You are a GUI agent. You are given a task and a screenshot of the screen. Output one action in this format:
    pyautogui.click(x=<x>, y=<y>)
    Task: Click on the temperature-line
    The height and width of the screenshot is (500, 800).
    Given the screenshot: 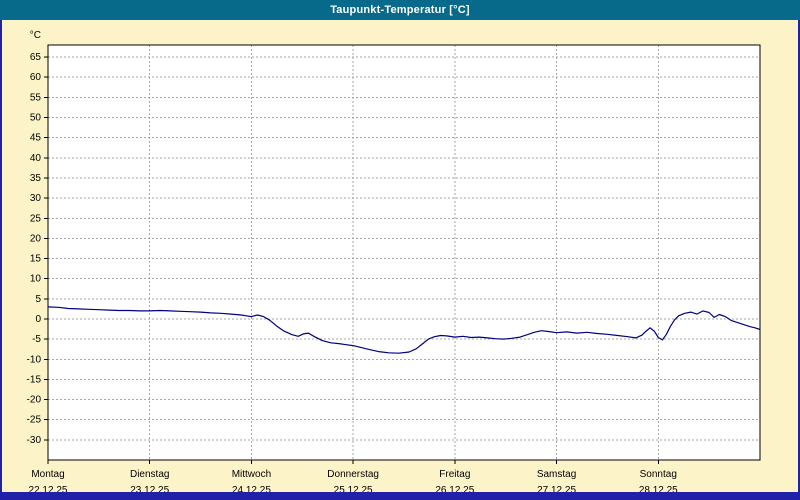 What is the action you would take?
    pyautogui.click(x=404, y=330)
    